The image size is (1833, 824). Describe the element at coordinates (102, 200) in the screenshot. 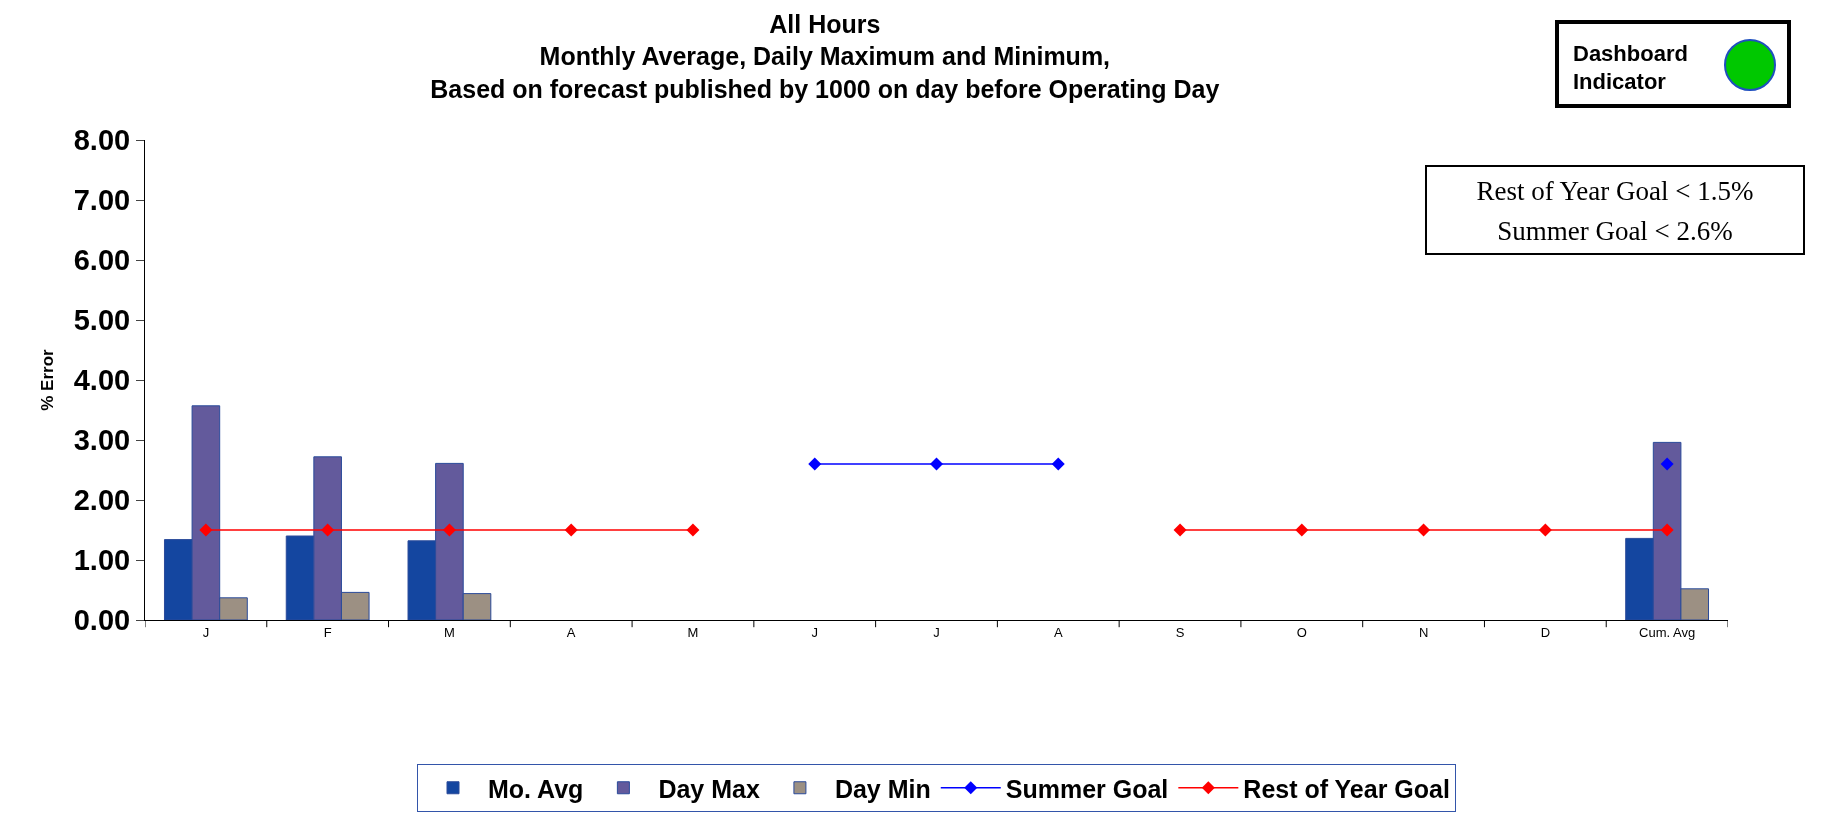

I see `y-tick-label: 7.00` at that location.